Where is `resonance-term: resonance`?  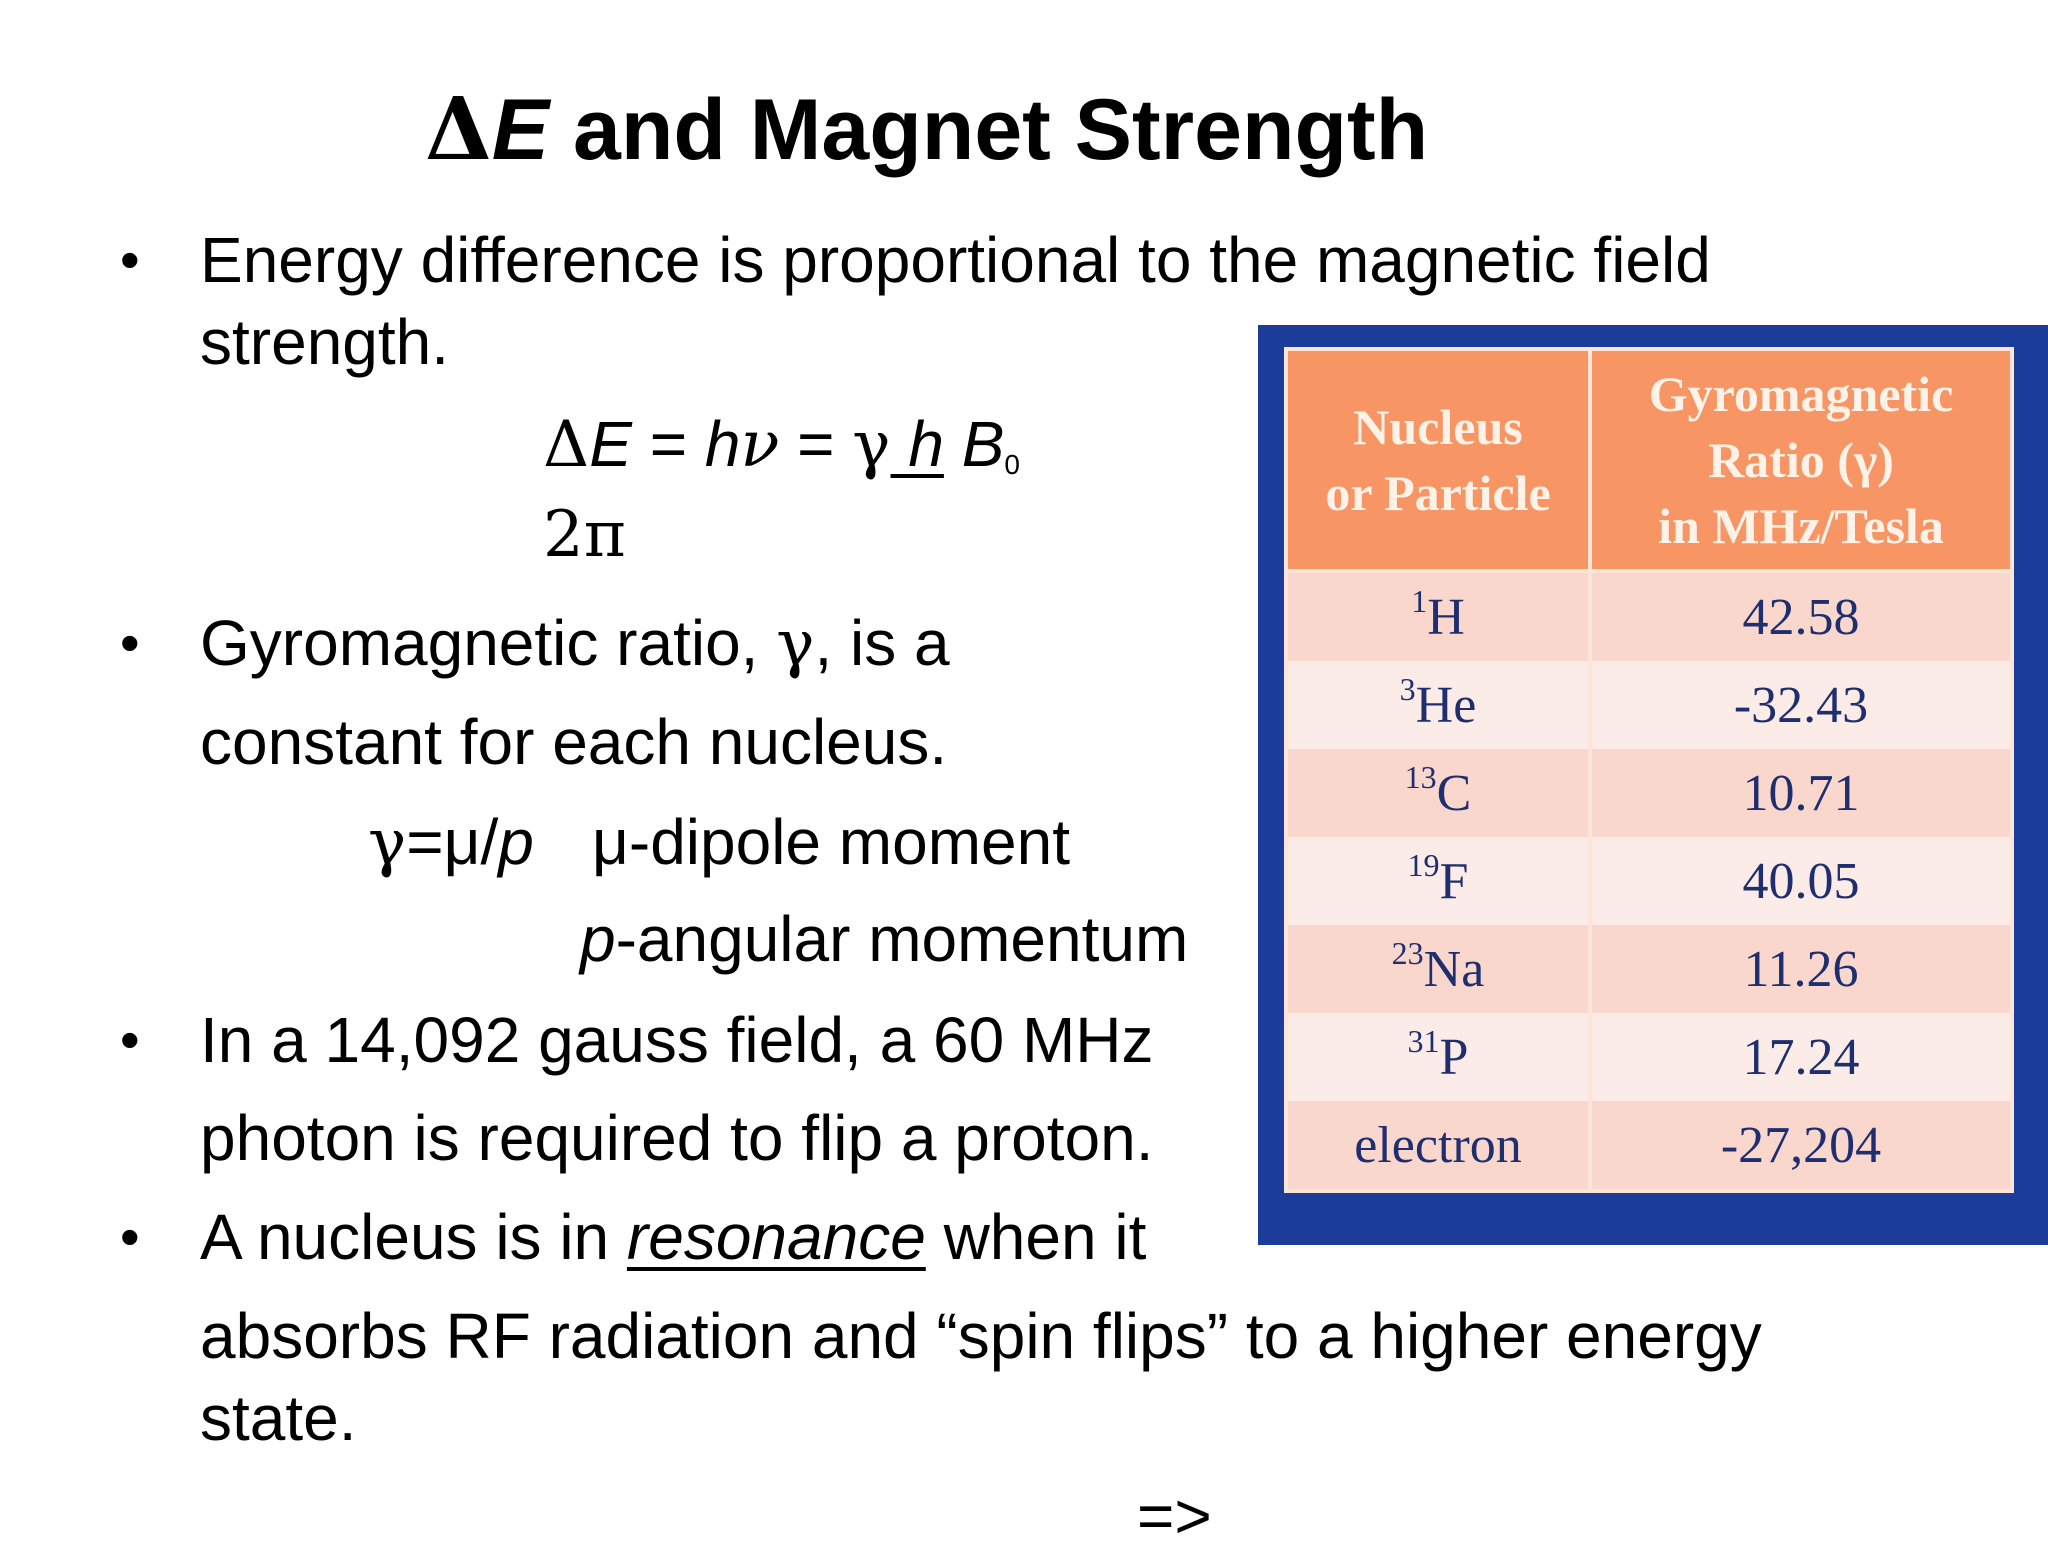
resonance-term: resonance is located at coordinates (776, 1237).